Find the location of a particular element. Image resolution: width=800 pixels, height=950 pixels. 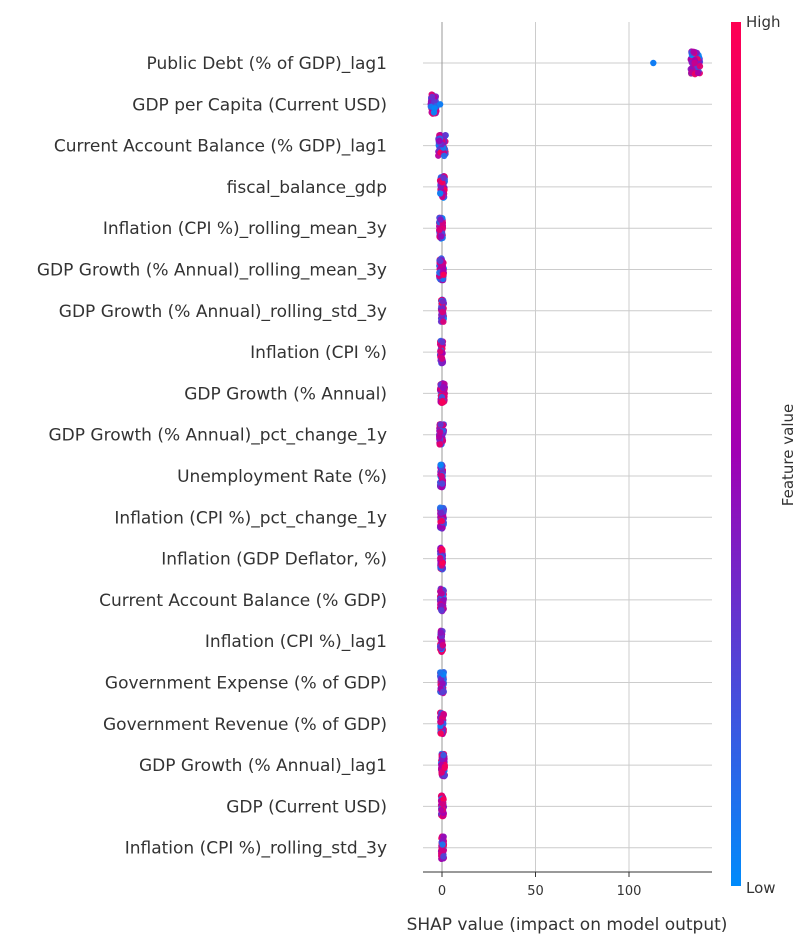

feature-label: Current Account Balance (% GDP)_lag1 is located at coordinates (220, 147).